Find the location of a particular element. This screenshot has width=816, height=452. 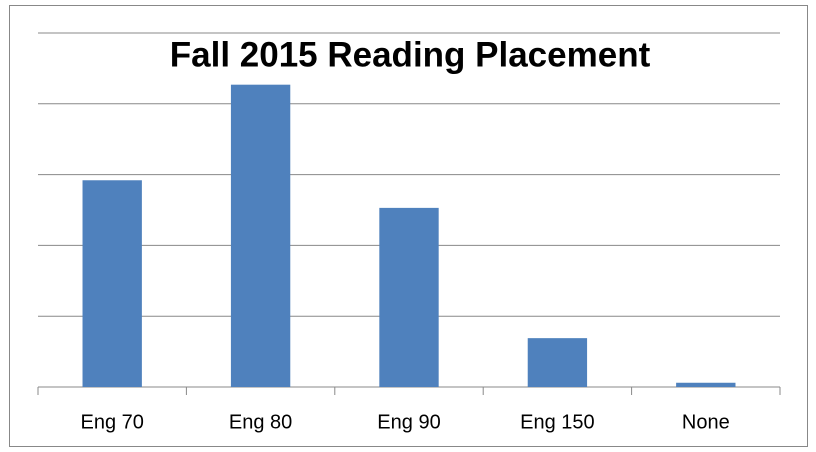

x-tick-label: Eng 70 is located at coordinates (112, 422).